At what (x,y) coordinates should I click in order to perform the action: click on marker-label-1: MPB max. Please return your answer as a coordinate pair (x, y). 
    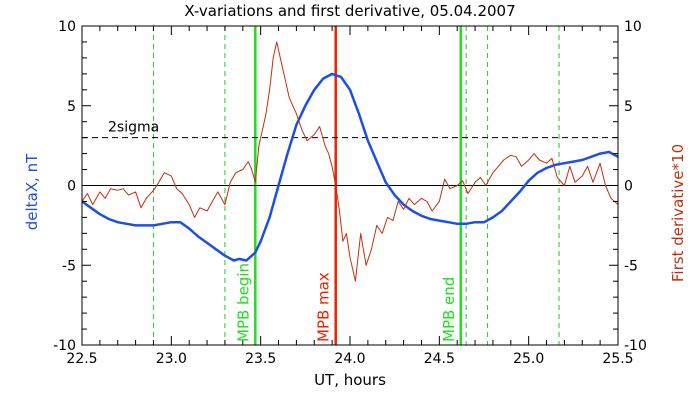
    Looking at the image, I should click on (324, 307).